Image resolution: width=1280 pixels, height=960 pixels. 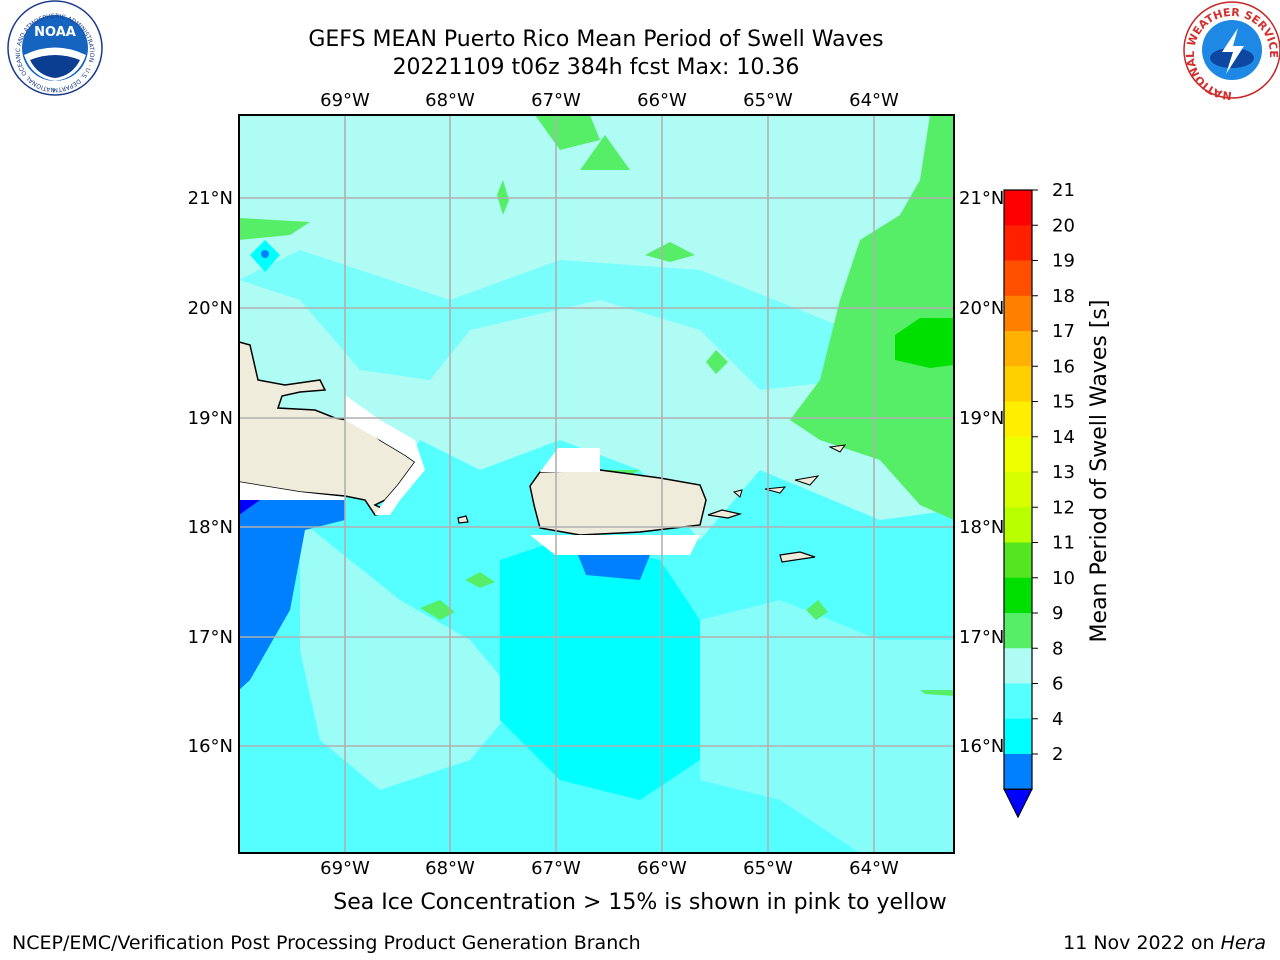 I want to click on lat-ticks-left: 21°N 20°N 19°N 18°N 17°N 16°N, so click(x=210, y=472).